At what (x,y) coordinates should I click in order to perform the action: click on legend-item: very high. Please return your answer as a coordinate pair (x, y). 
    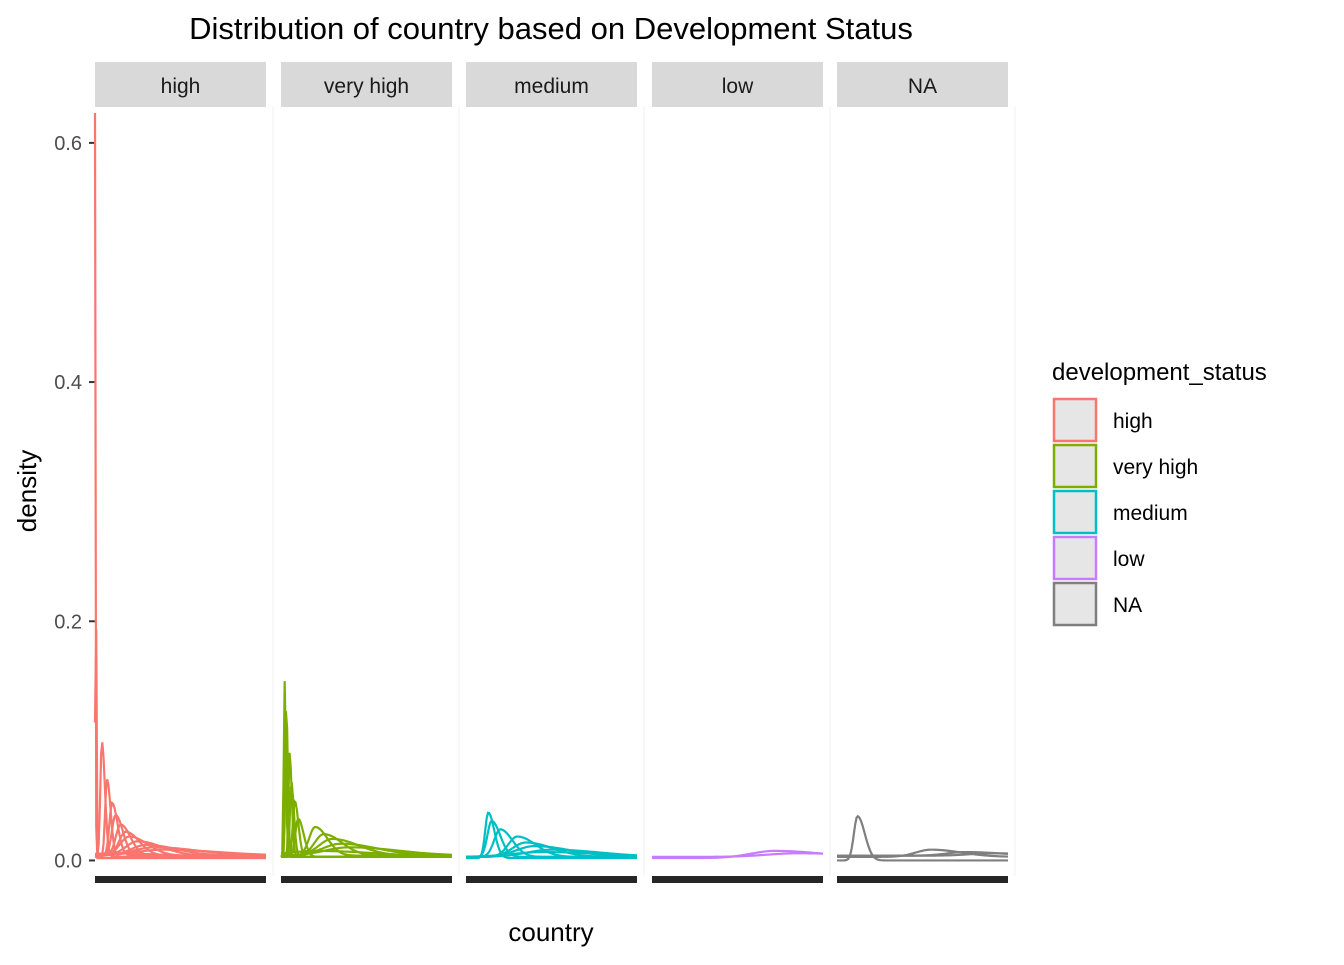
    Looking at the image, I should click on (1125, 466).